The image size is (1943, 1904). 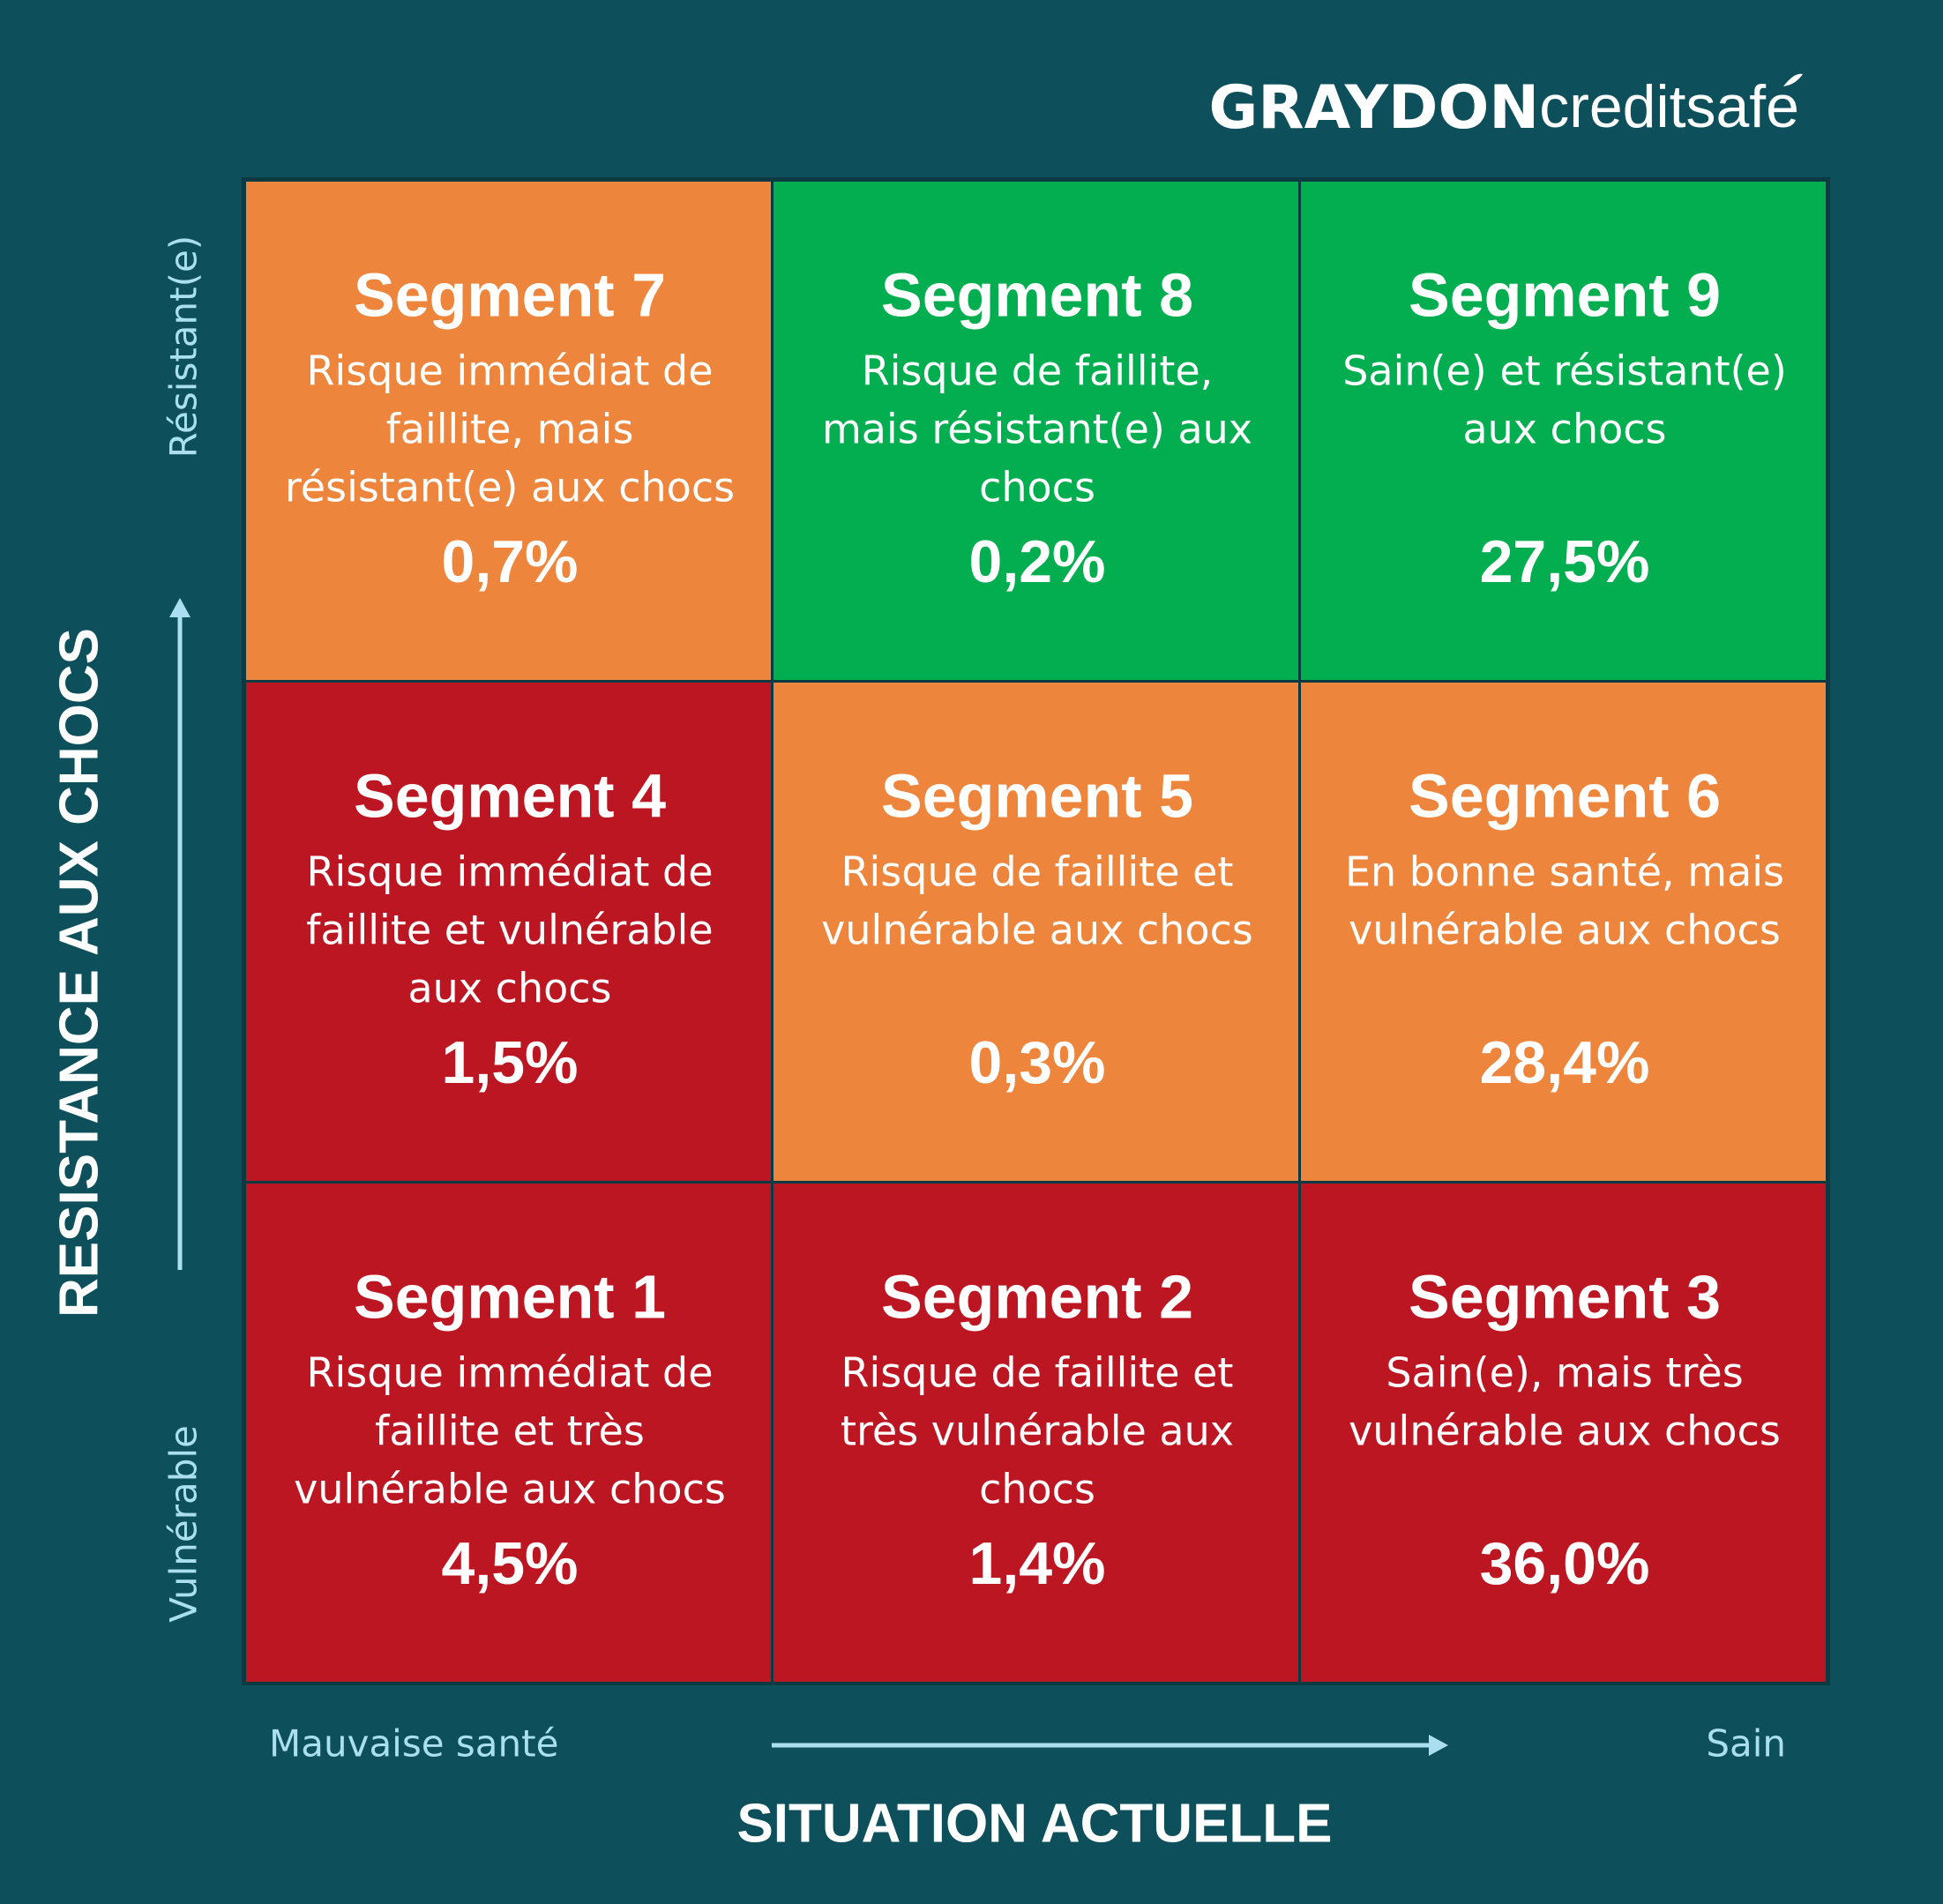 I want to click on segment-title: Segment 6, so click(x=1565, y=795).